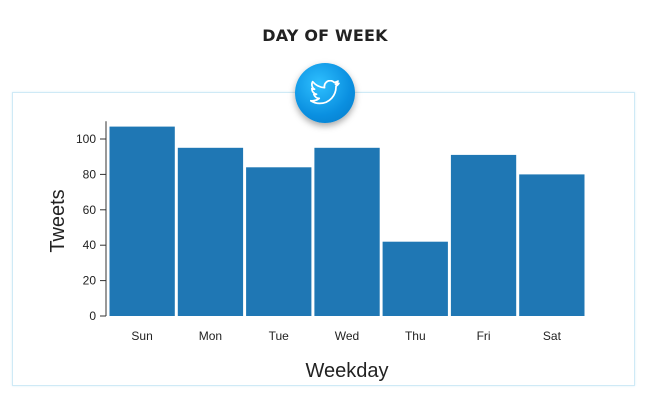 This screenshot has width=650, height=419. Describe the element at coordinates (210, 231) in the screenshot. I see `bar-mon` at that location.